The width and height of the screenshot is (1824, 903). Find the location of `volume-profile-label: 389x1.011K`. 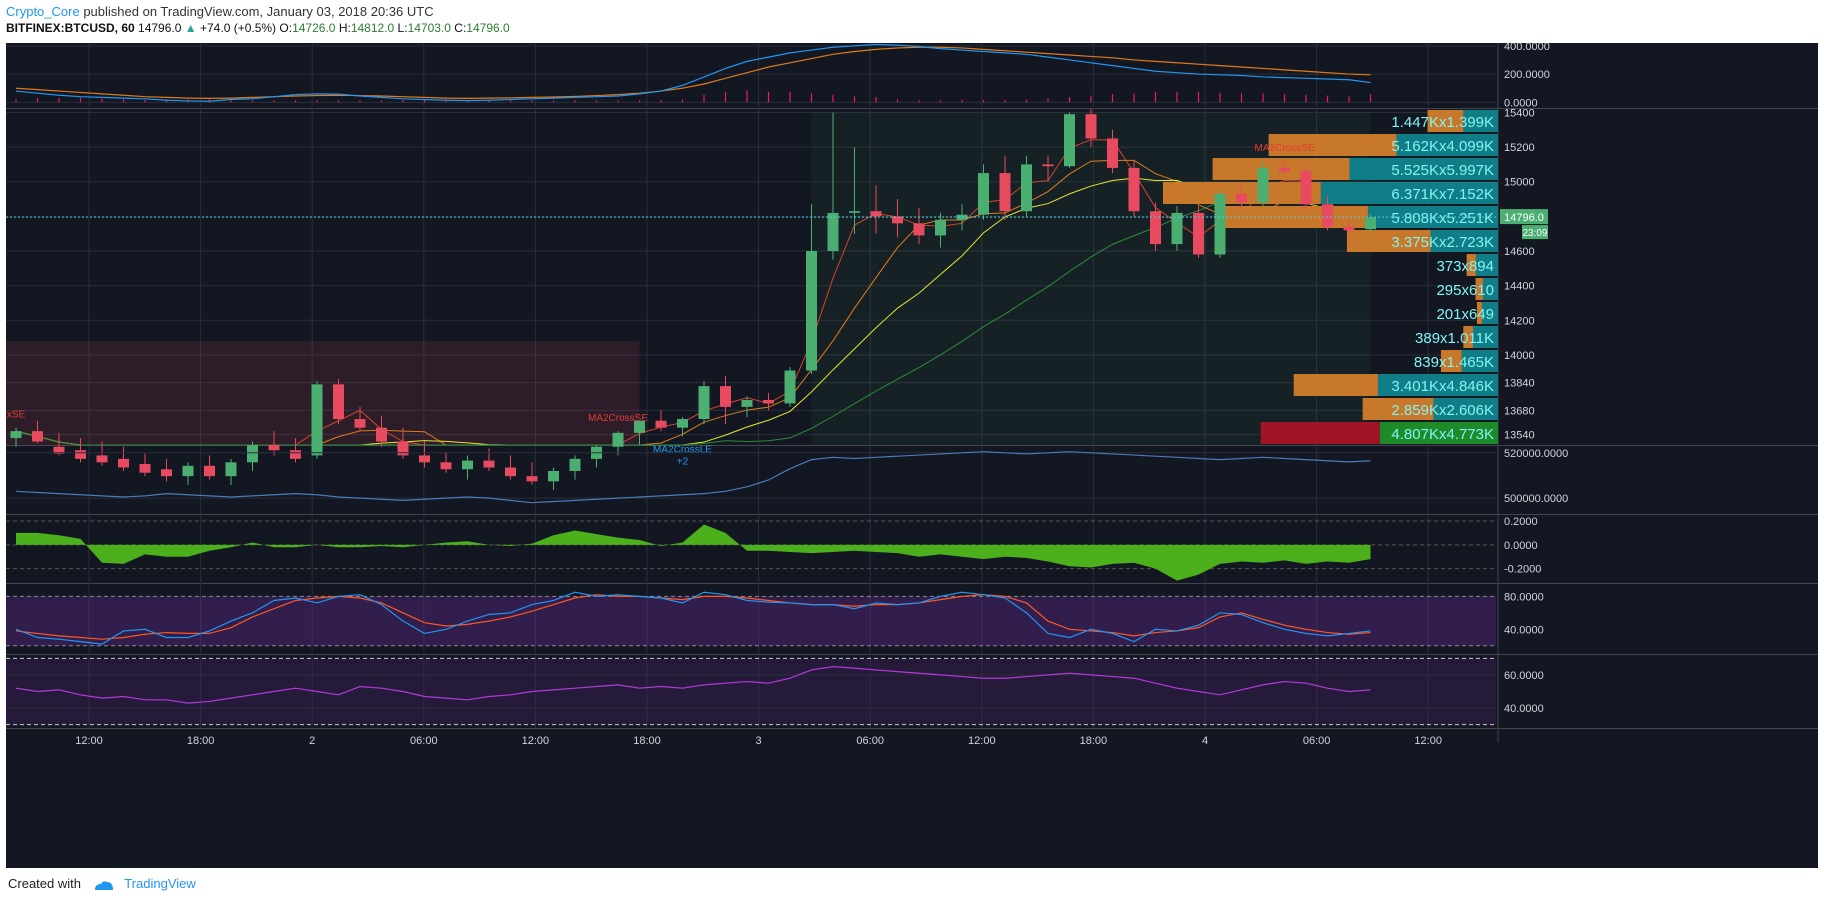

volume-profile-label: 389x1.011K is located at coordinates (1454, 338).